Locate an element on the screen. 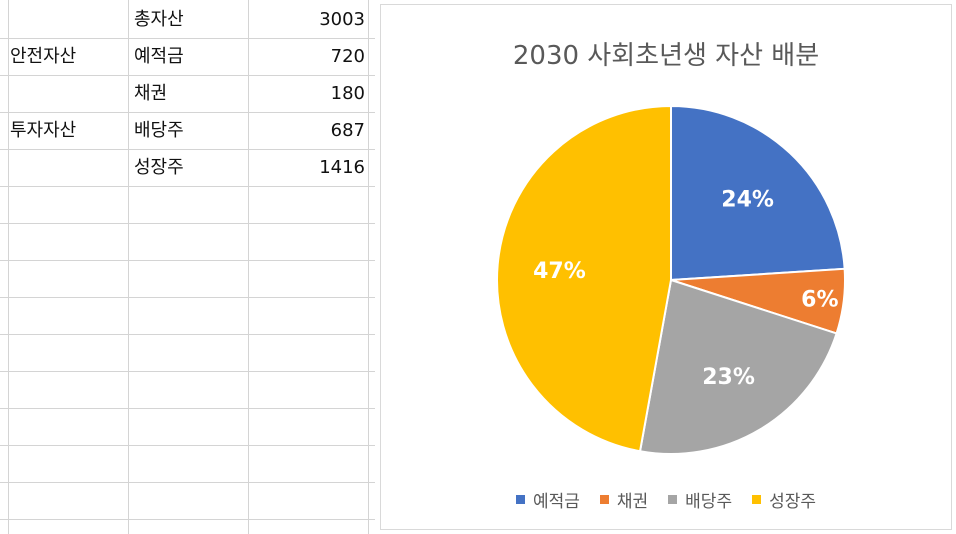  cell-value-bond: 180 is located at coordinates (347, 93).